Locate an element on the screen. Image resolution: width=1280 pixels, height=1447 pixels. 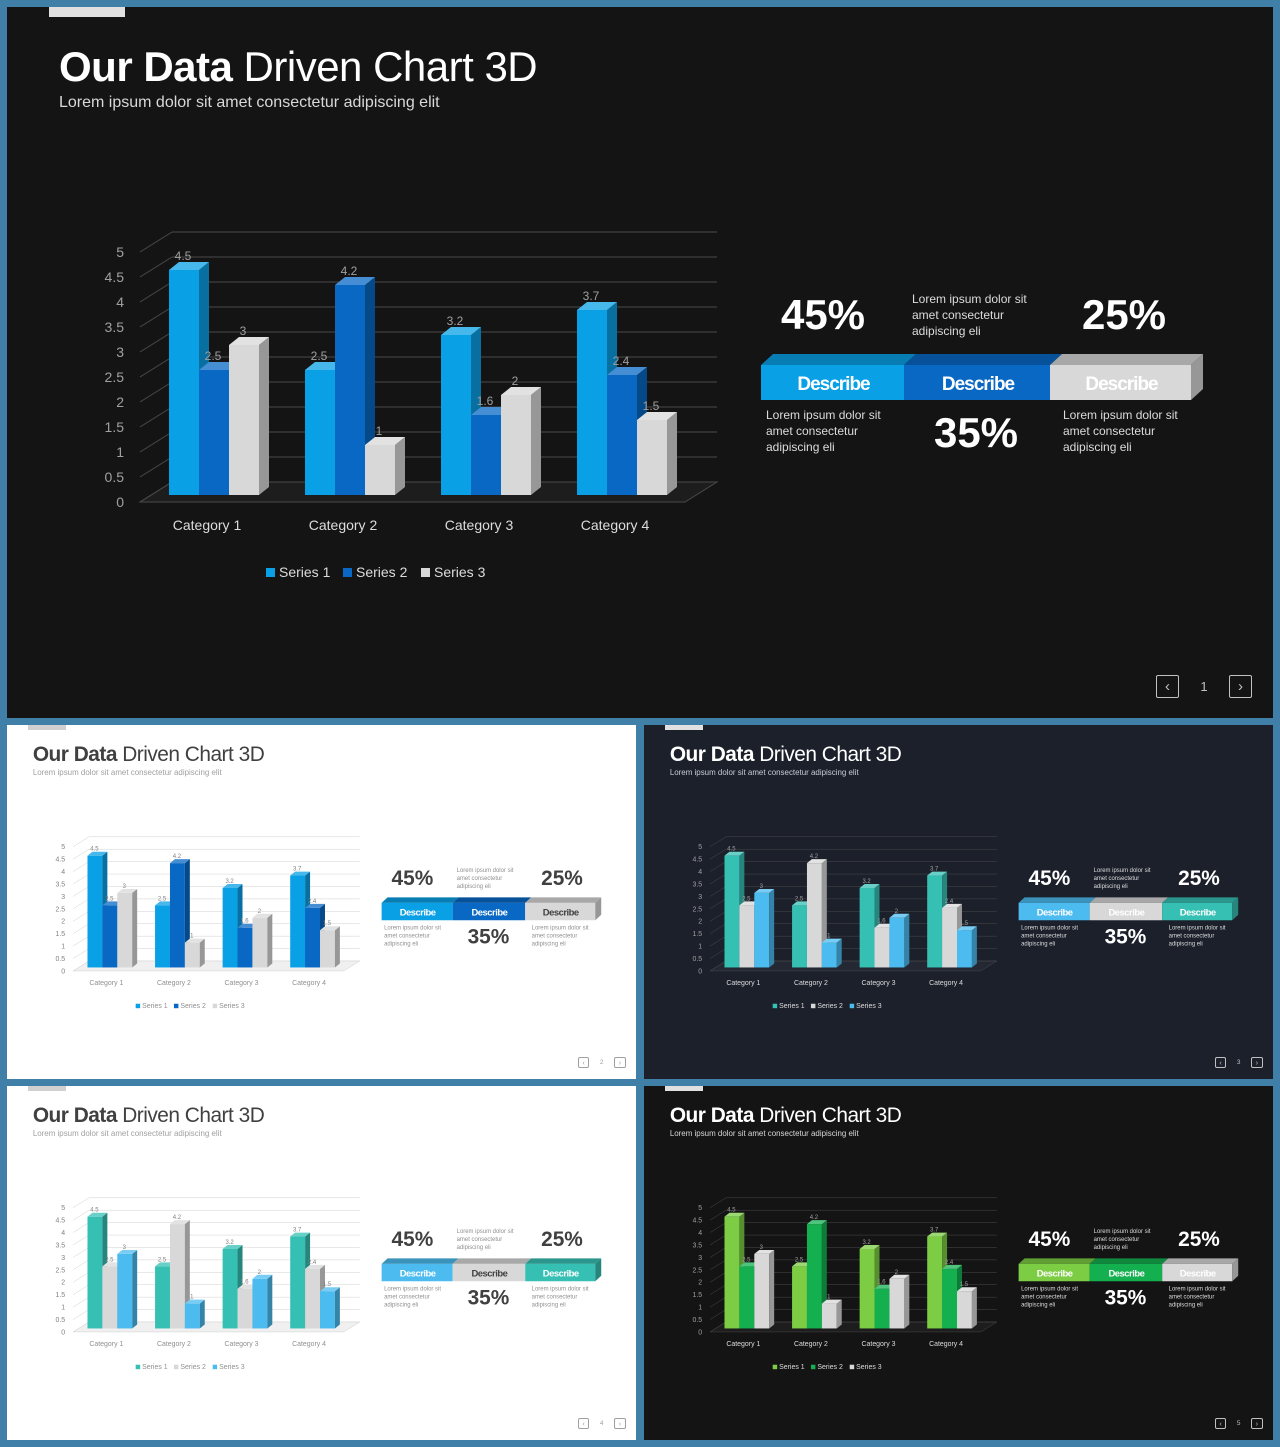
legend-label: Series 3 is located at coordinates (460, 572).